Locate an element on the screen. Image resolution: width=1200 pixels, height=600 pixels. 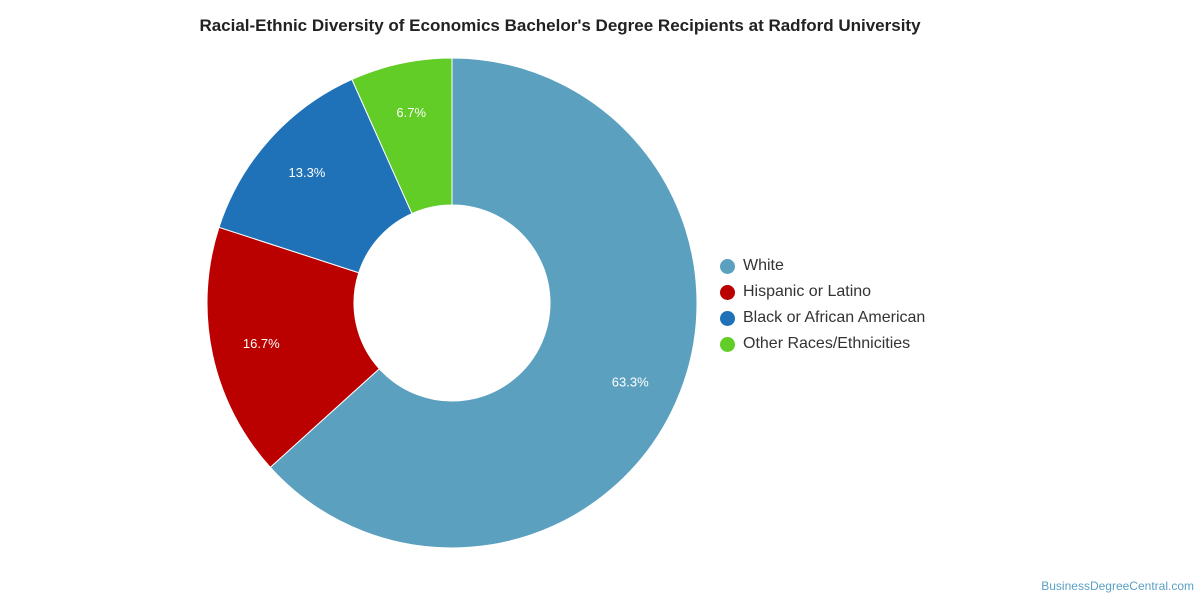
slice-data-label: 13.3% is located at coordinates (307, 172).